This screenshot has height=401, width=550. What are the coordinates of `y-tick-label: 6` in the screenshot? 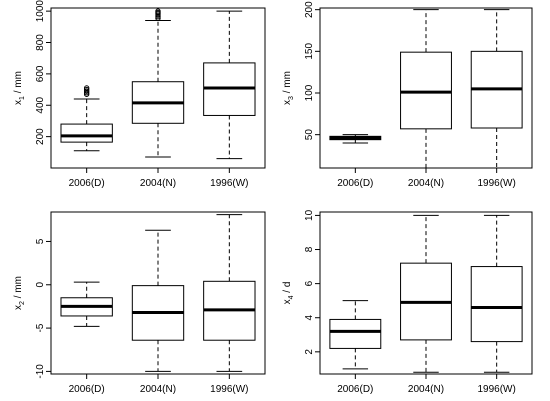 It's located at (309, 283).